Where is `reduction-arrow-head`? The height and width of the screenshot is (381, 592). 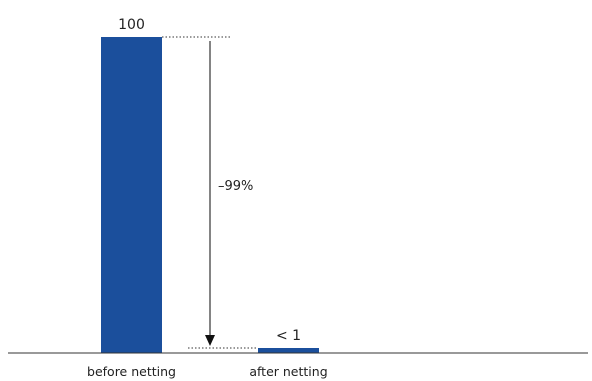
reduction-arrow-head is located at coordinates (210, 340).